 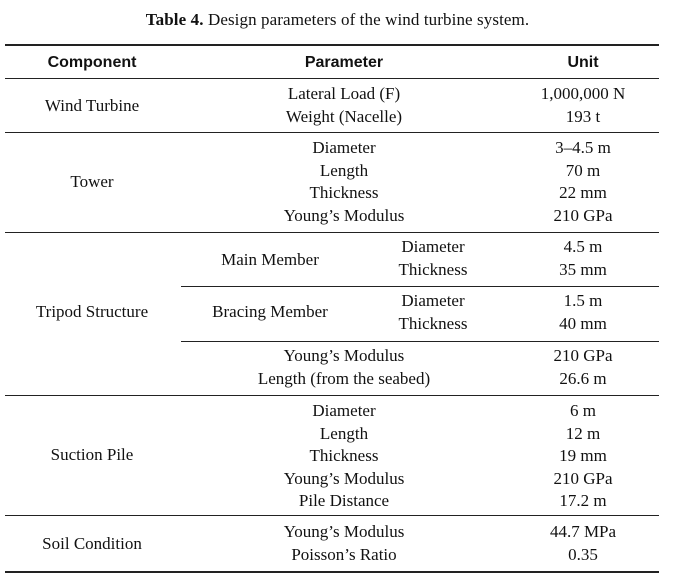 I want to click on unit-cell: 3–4.5 m, so click(x=583, y=147).